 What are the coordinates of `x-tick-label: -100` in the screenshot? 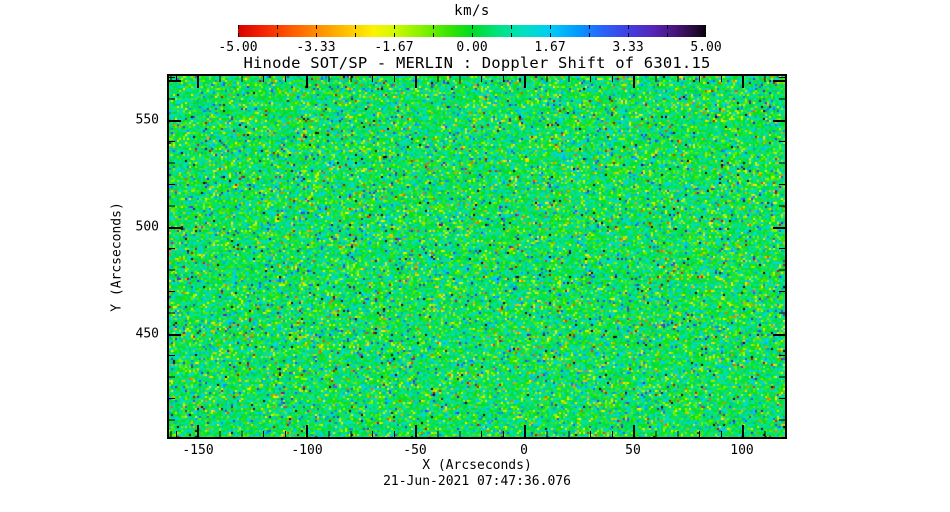 It's located at (307, 450).